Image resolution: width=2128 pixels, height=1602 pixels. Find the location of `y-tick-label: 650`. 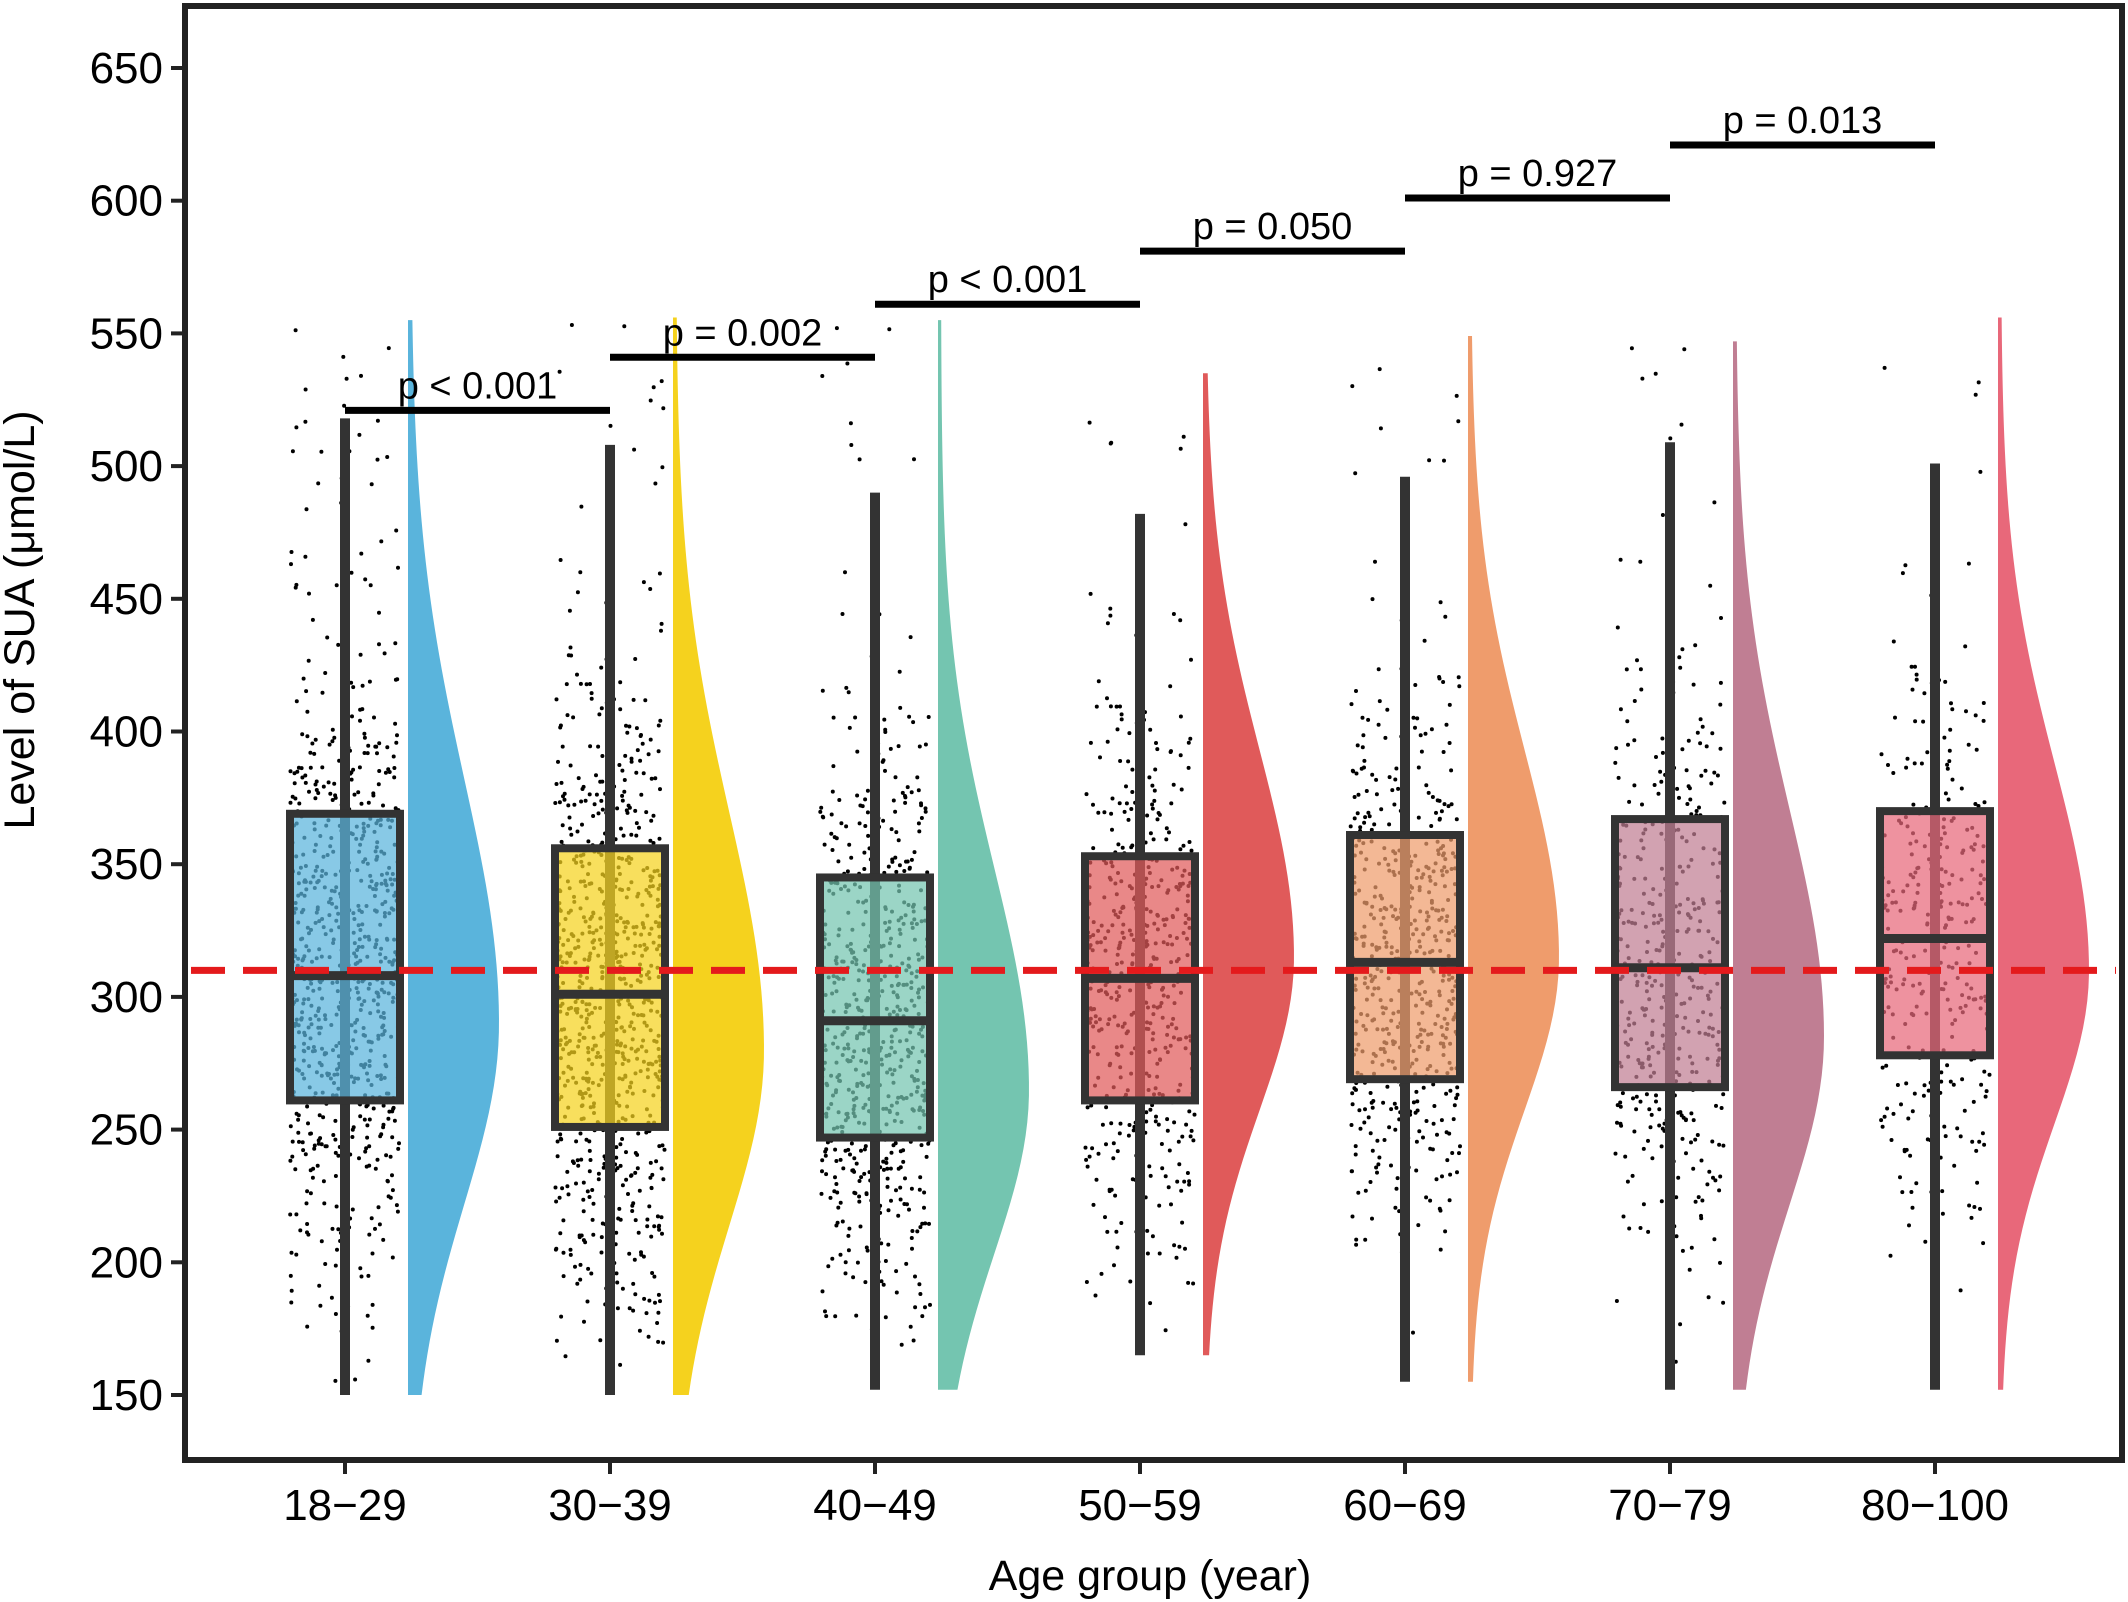

y-tick-label: 650 is located at coordinates (126, 68).